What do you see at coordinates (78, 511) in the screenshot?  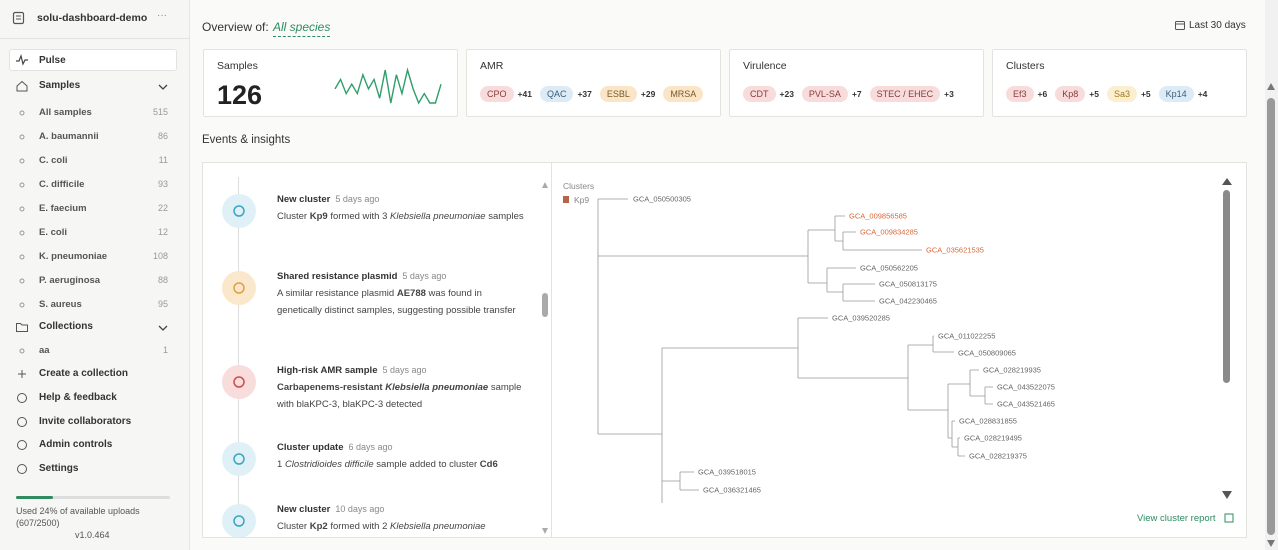 I see `usage-text: Used 24% of available uploads` at bounding box center [78, 511].